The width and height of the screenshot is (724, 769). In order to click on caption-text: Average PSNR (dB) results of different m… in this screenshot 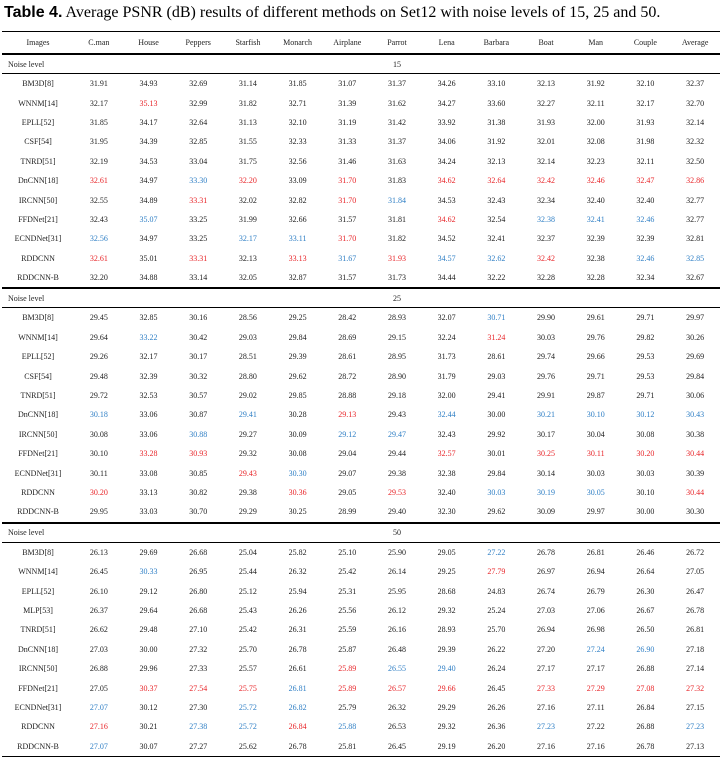, I will do `click(363, 12)`.